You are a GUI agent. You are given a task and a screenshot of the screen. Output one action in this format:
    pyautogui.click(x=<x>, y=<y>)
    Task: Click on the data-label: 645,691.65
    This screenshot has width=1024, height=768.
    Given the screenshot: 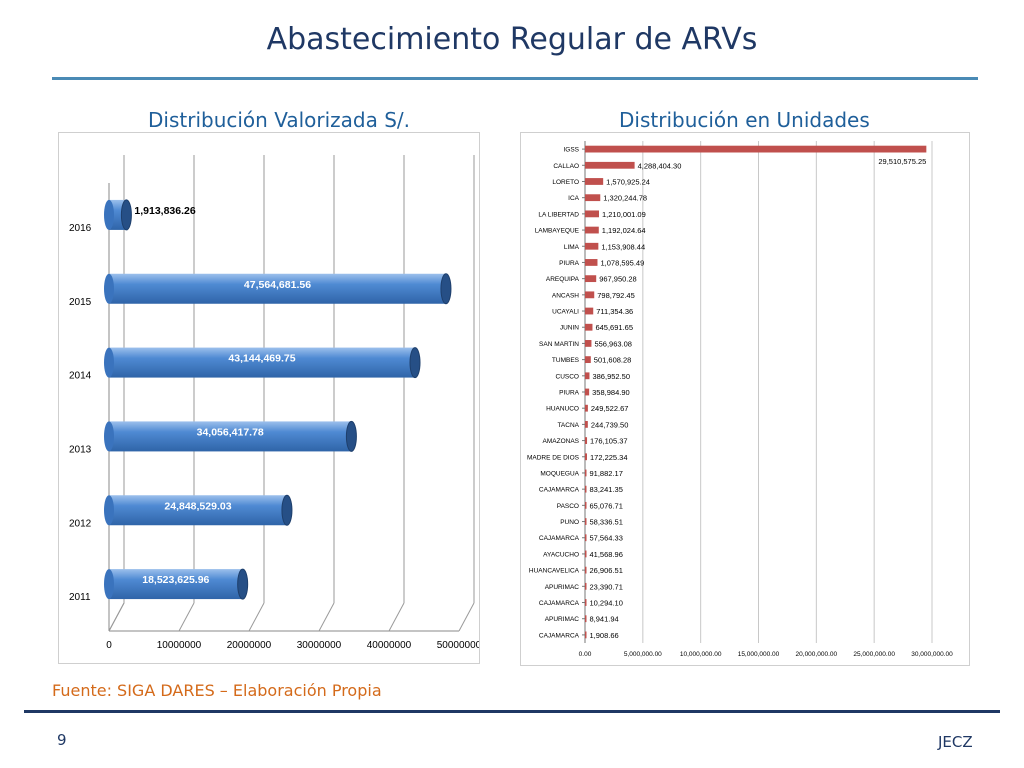 What is the action you would take?
    pyautogui.click(x=614, y=327)
    